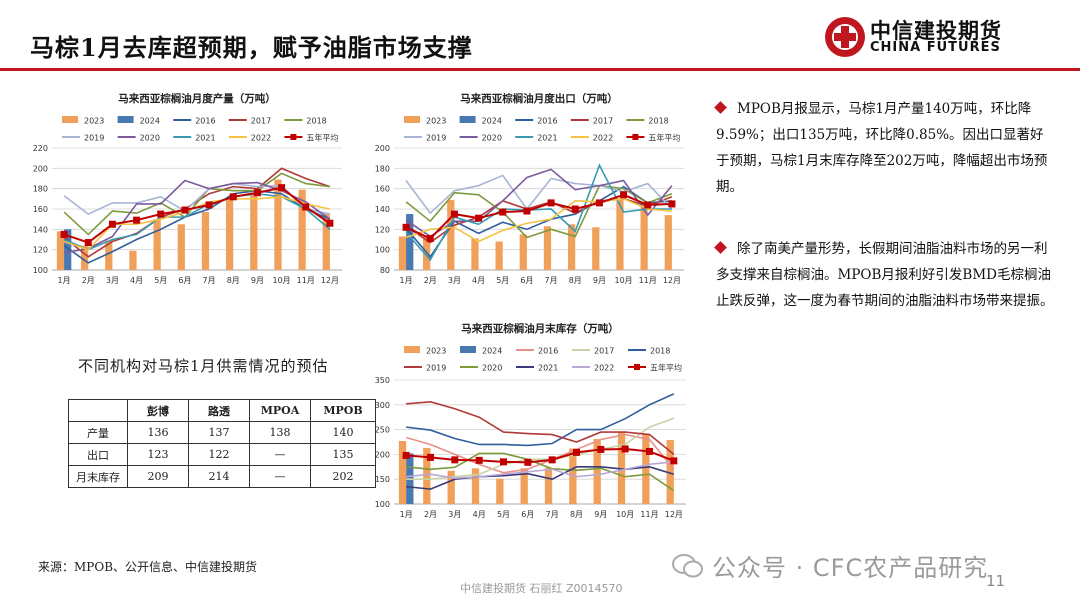 The image size is (1080, 608). Describe the element at coordinates (660, 351) in the screenshot. I see `legend-label: 2018` at that location.